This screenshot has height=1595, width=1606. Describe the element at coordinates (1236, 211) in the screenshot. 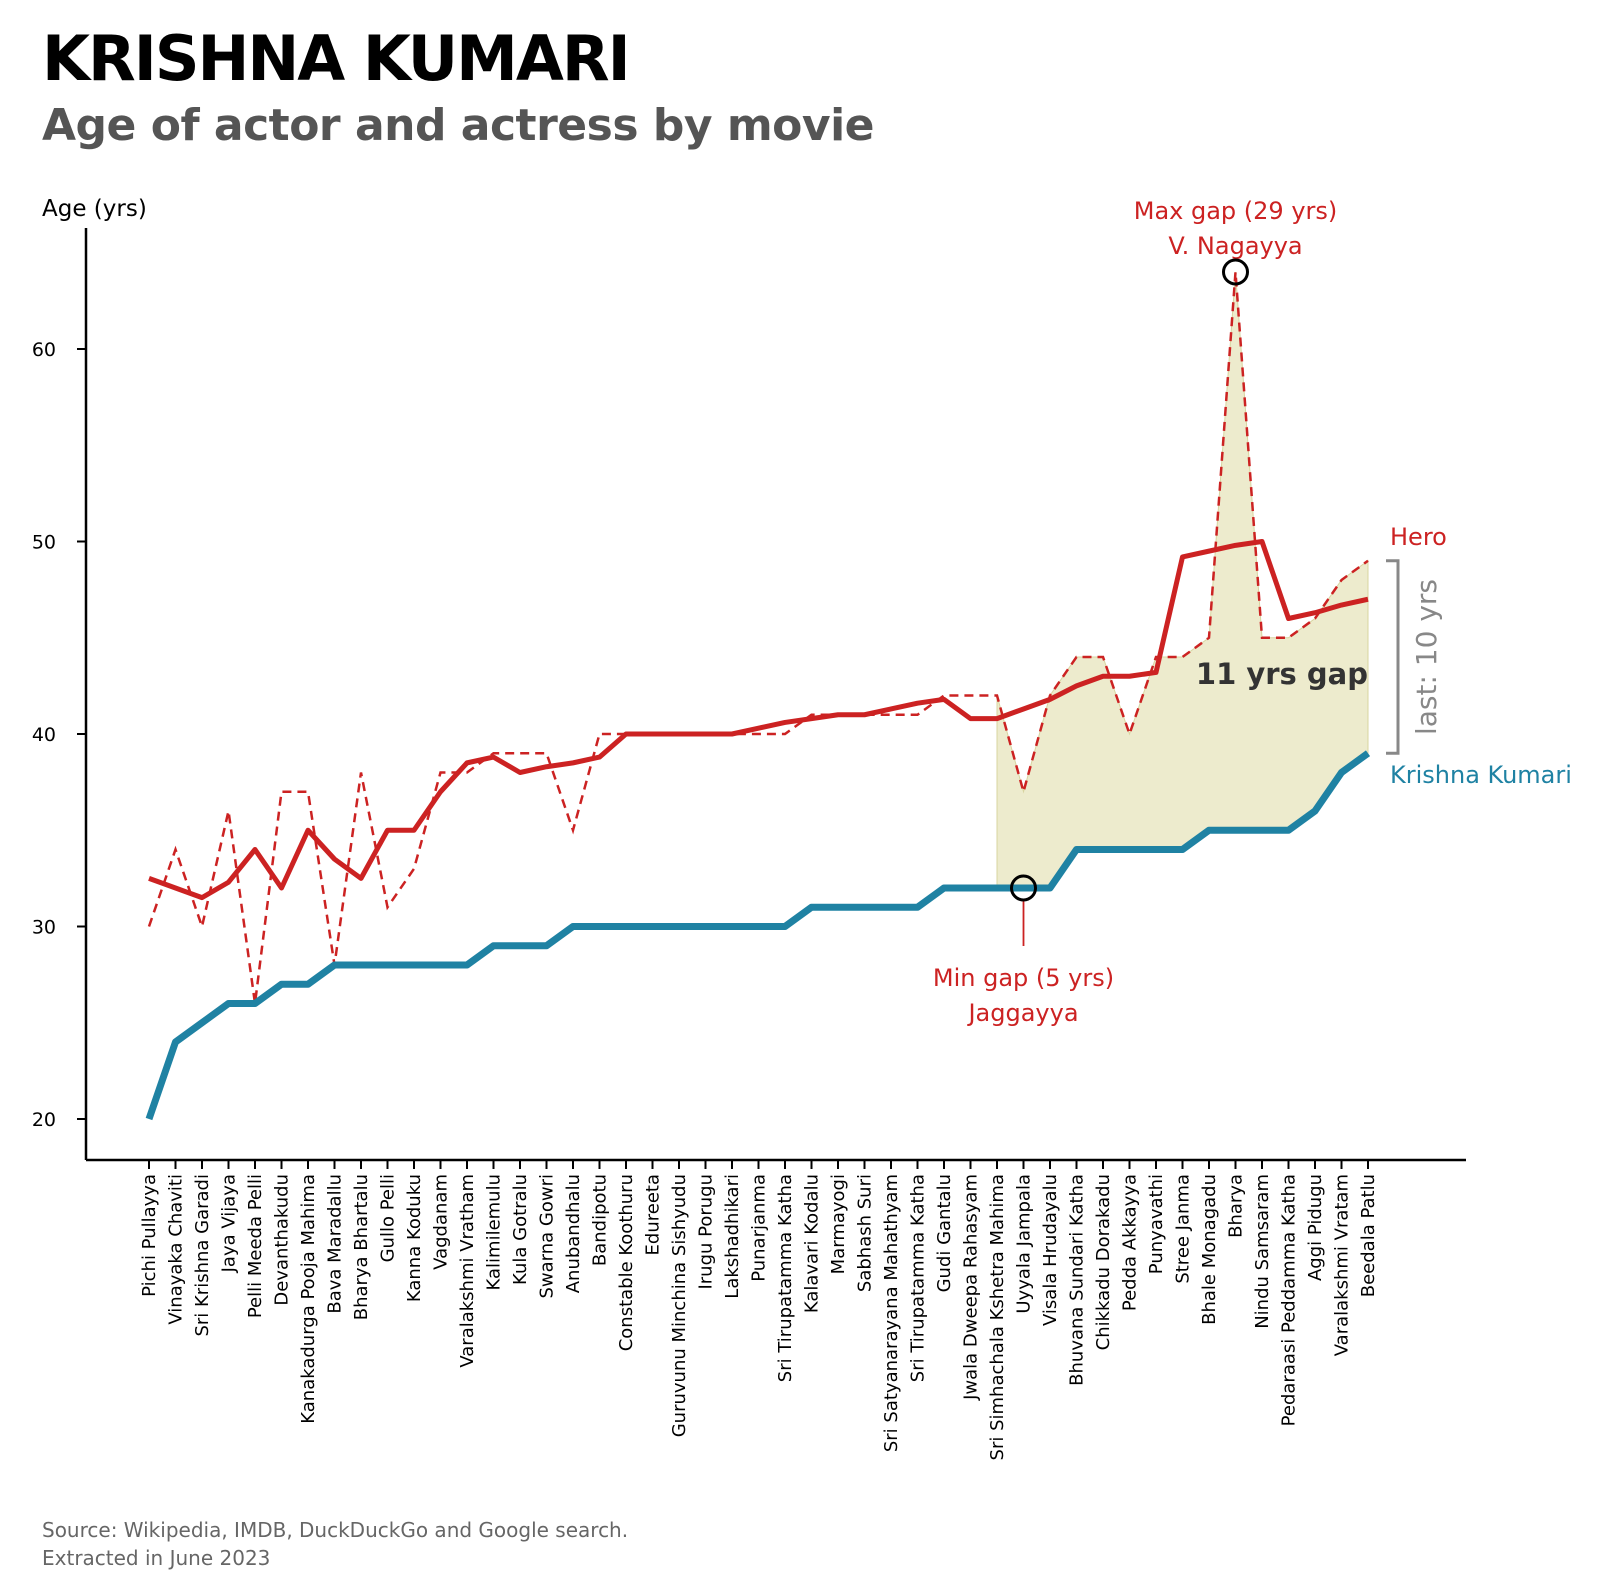

I see `max-gap-annotation-line1: Max gap (29 yrs)` at that location.